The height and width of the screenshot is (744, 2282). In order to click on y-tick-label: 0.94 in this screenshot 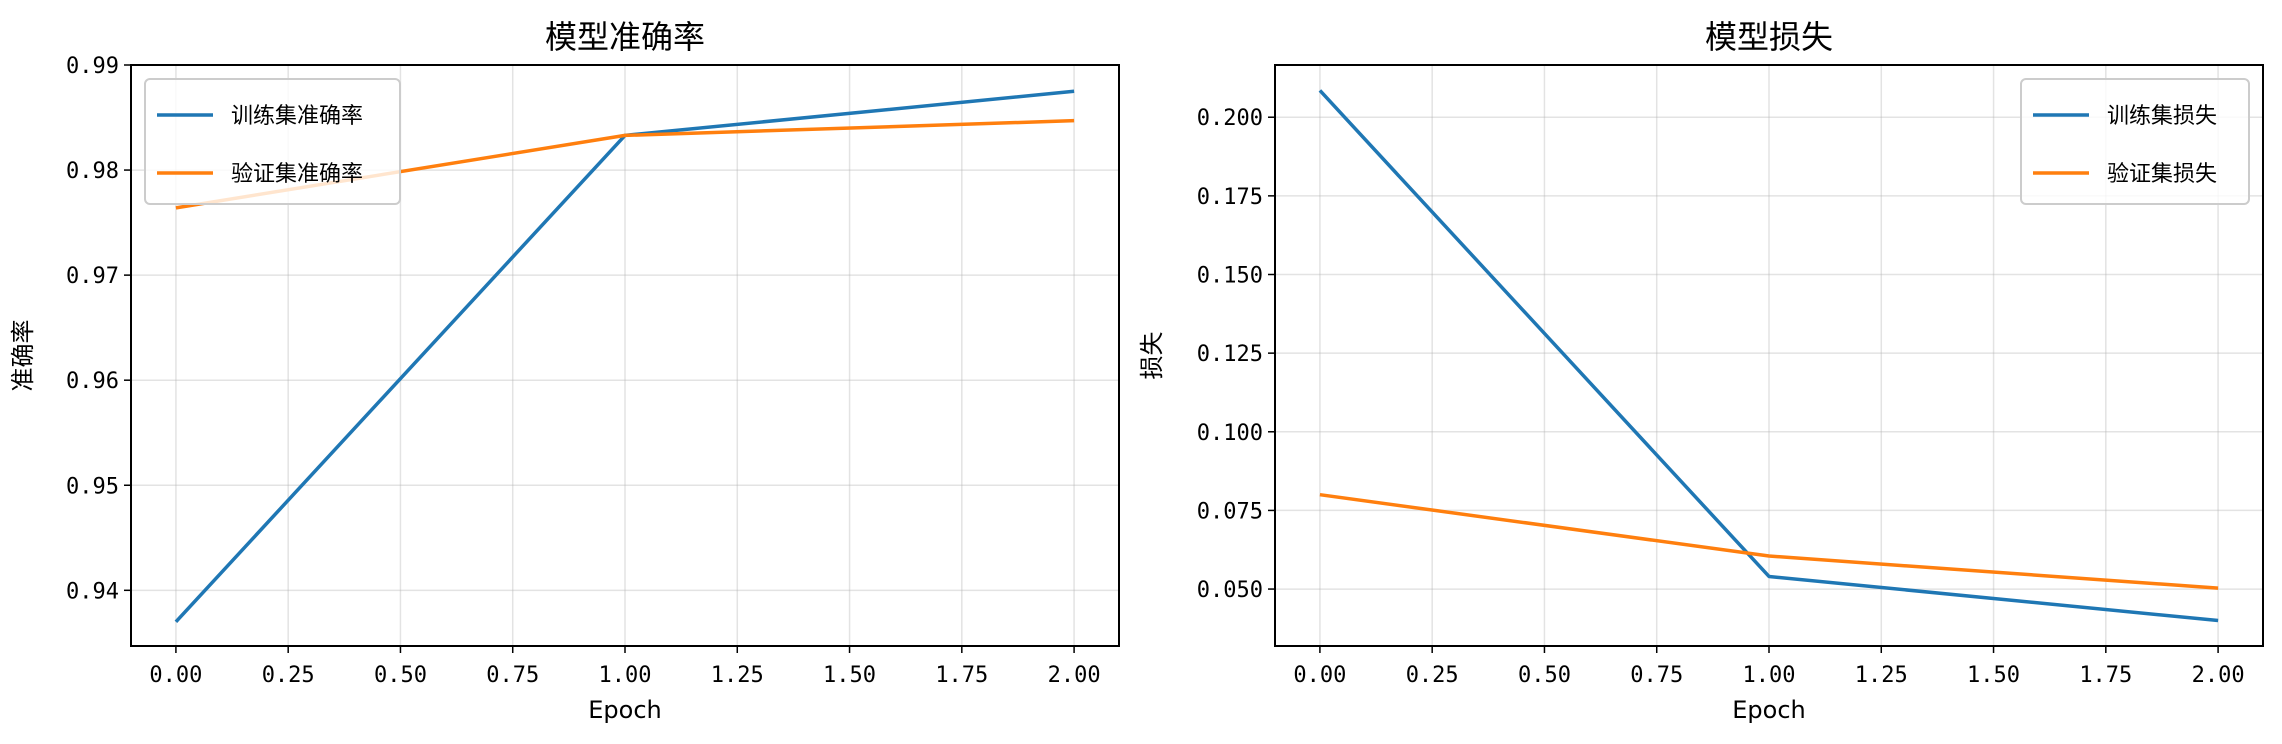, I will do `click(92, 591)`.